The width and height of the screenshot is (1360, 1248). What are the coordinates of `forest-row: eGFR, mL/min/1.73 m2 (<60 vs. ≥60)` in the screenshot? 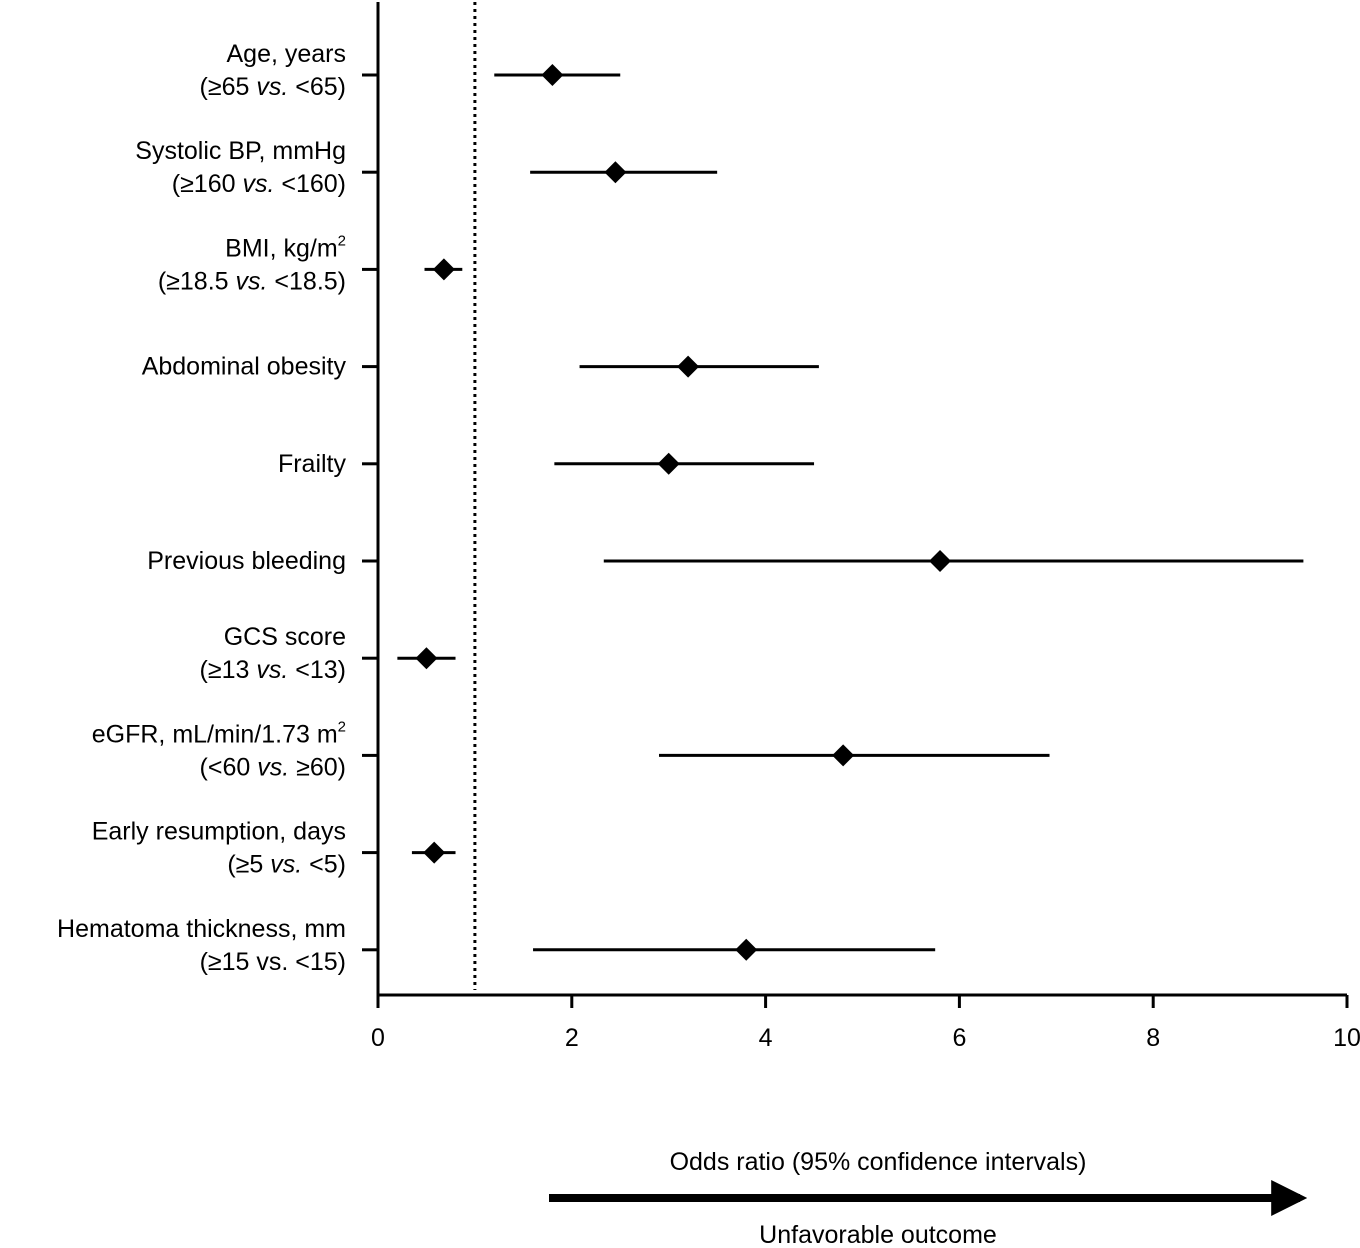 It's located at (571, 749).